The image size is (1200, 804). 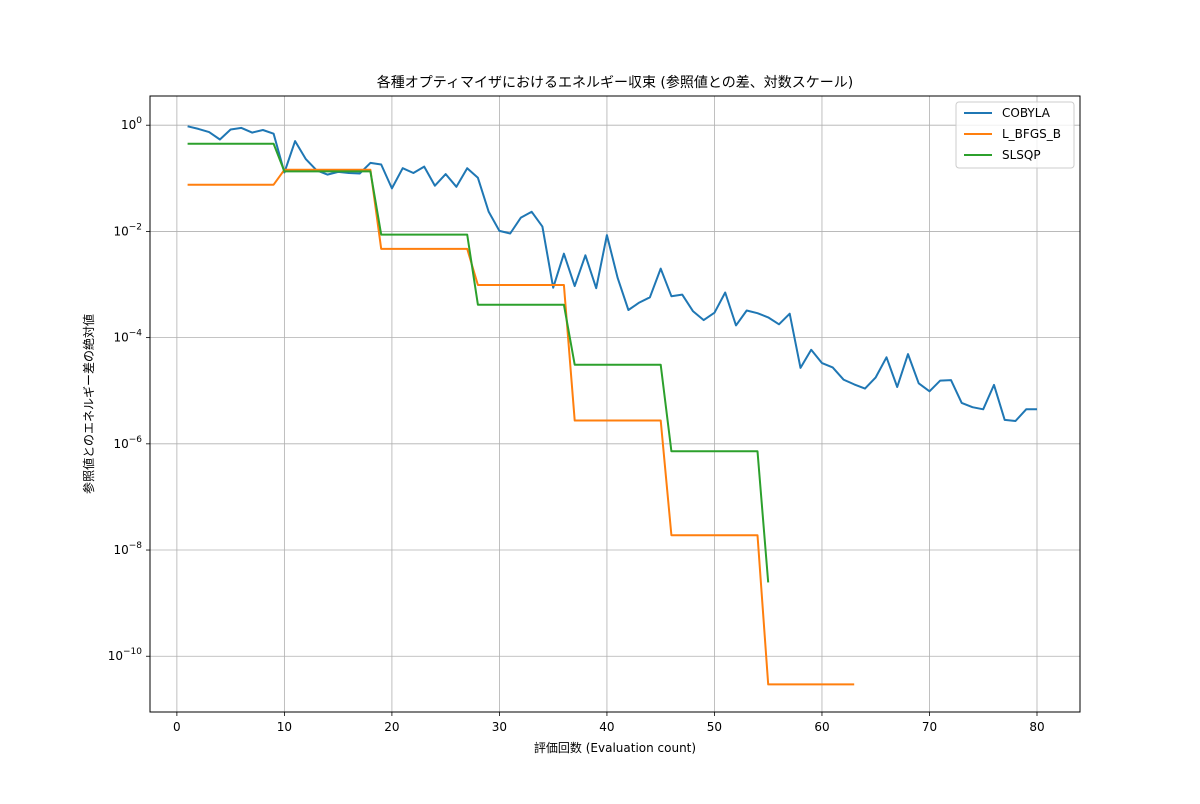 I want to click on legend: COBYLA L_BFGS_B SLSQP, so click(x=1015, y=135).